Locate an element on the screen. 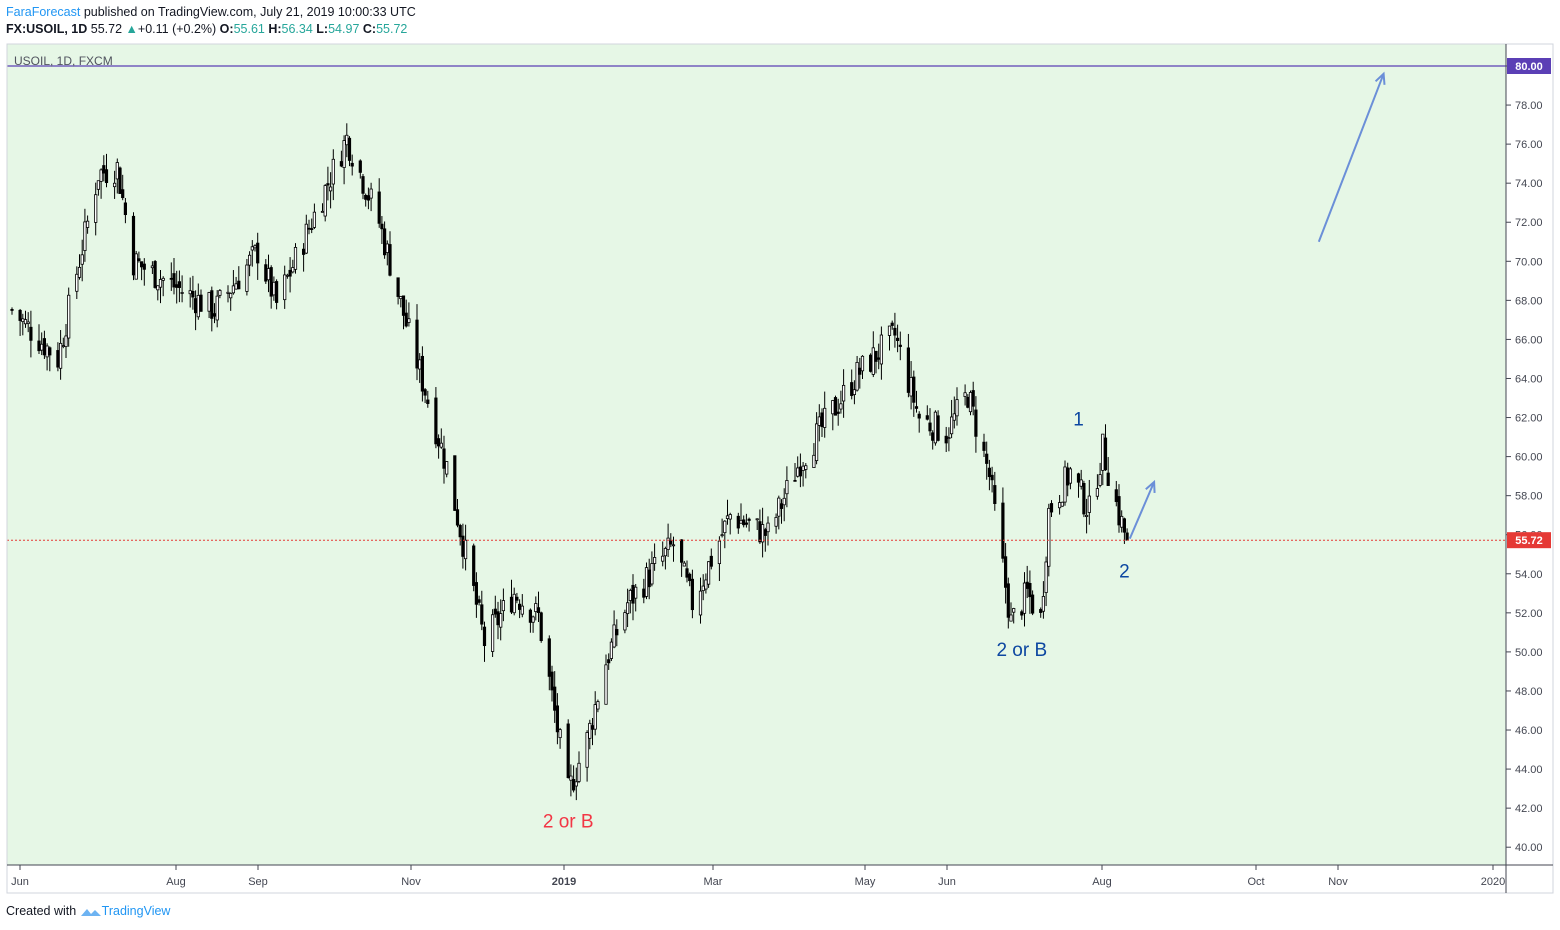 Image resolution: width=1560 pixels, height=930 pixels. wave-label: 2 is located at coordinates (1124, 572).